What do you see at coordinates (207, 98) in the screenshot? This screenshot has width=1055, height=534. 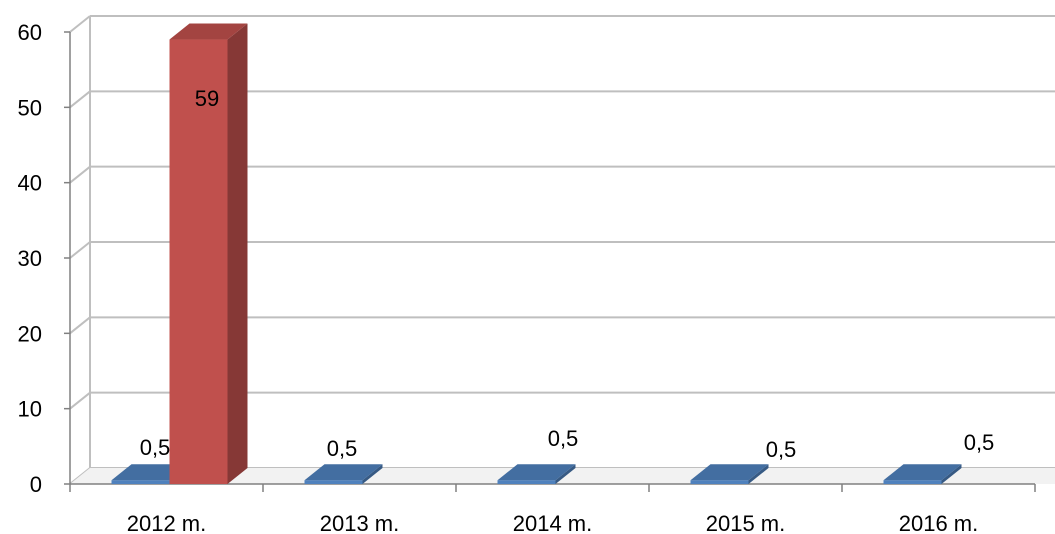 I see `data-label: 59` at bounding box center [207, 98].